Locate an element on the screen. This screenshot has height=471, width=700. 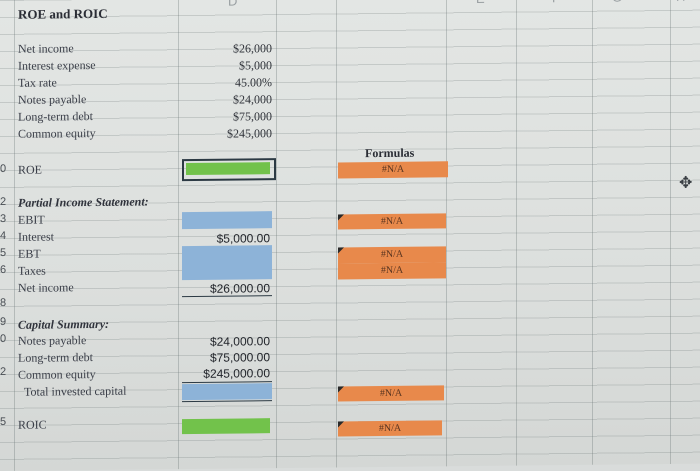
taxes-formula-cell: #N/A is located at coordinates (392, 271).